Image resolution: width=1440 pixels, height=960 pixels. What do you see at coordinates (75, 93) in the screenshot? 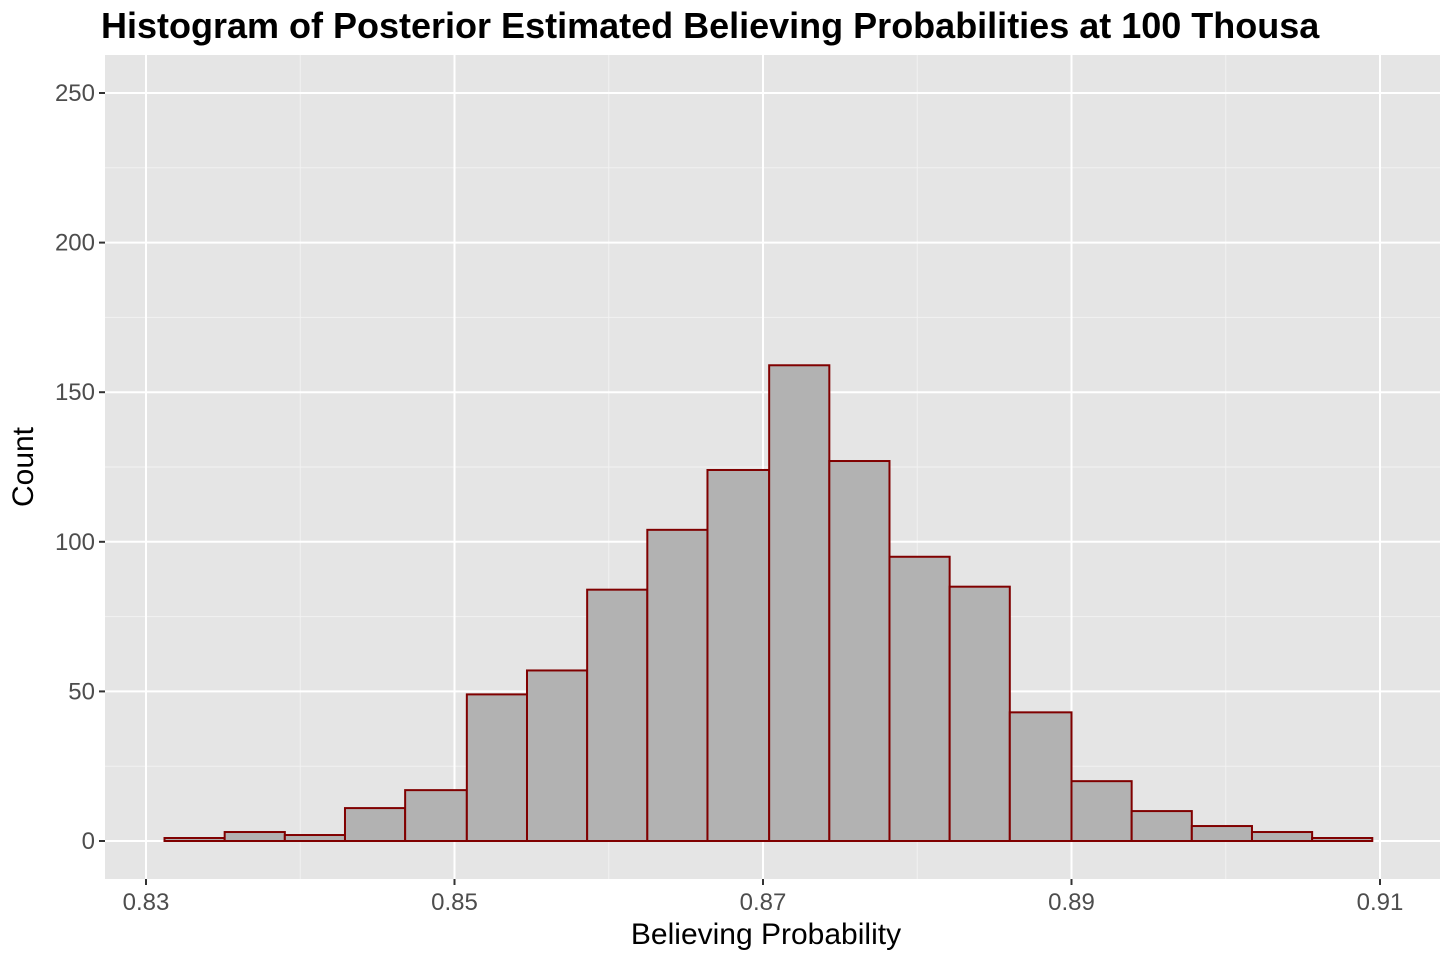
I see `y-tick-label: 250` at bounding box center [75, 93].